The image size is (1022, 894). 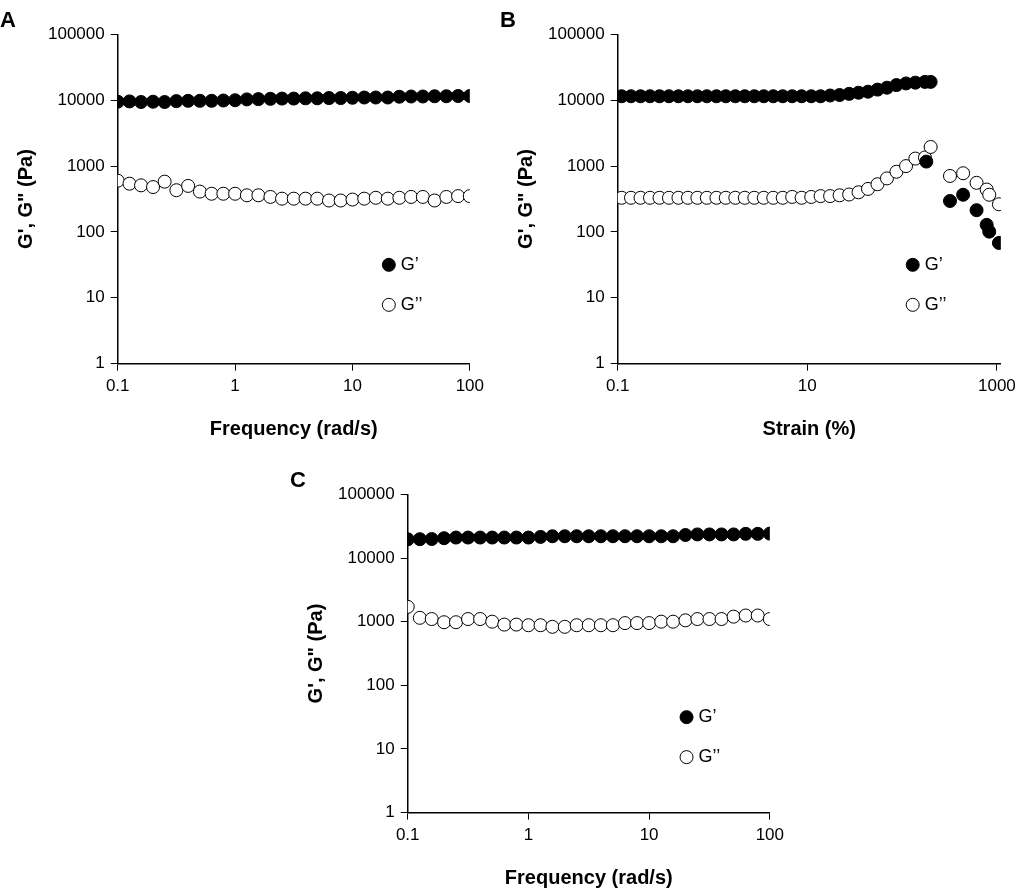 What do you see at coordinates (366, 494) in the screenshot?
I see `y-tick-label: 100000` at bounding box center [366, 494].